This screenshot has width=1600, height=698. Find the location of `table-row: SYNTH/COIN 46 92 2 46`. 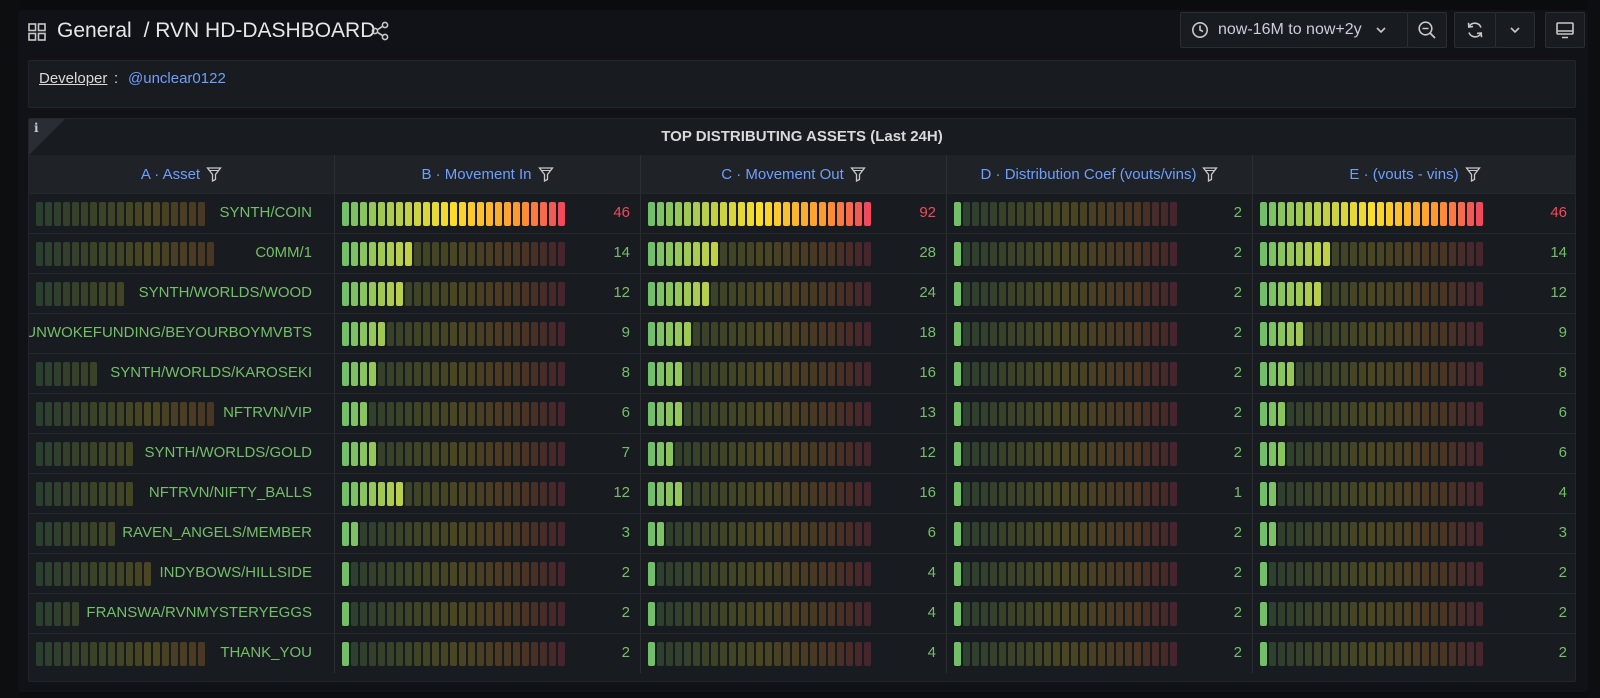

table-row: SYNTH/COIN 46 92 2 46 is located at coordinates (802, 213).